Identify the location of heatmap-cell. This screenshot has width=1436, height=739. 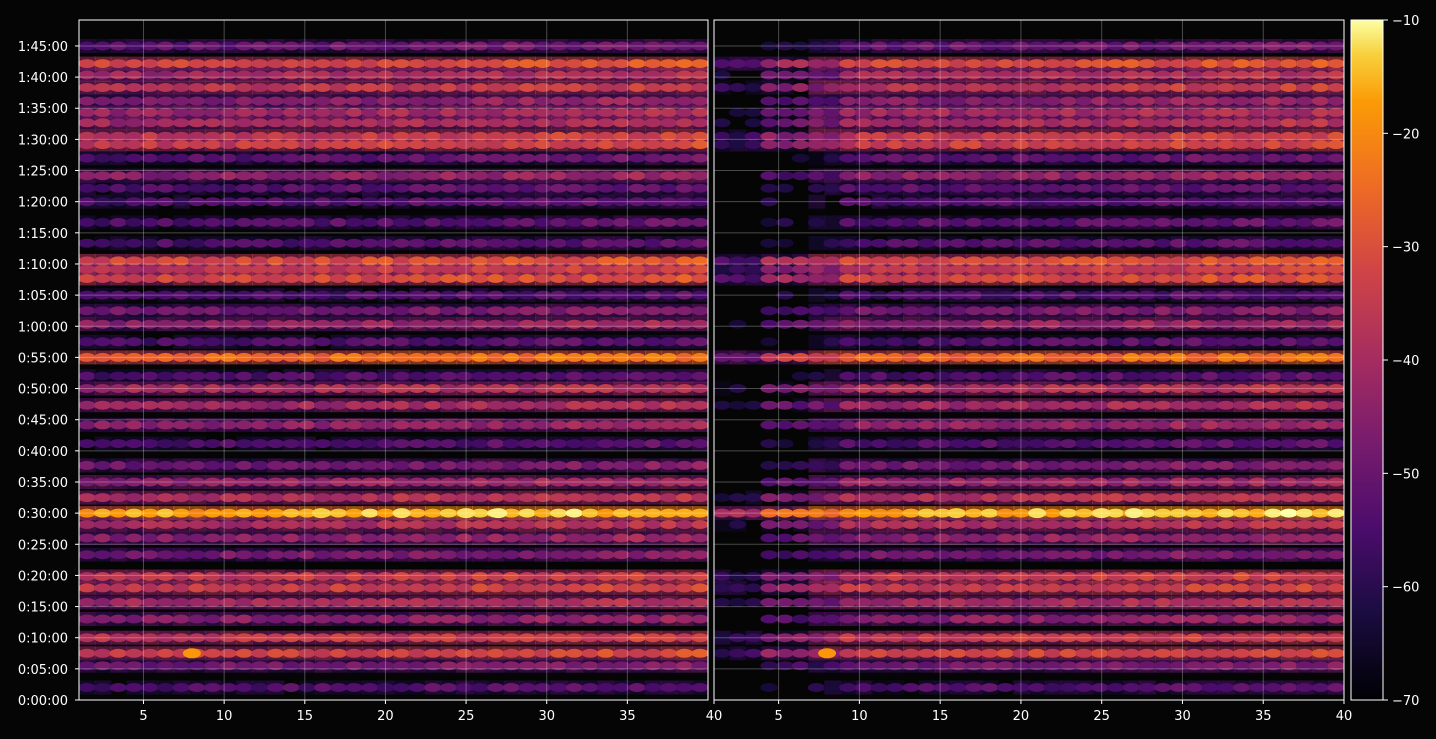
(817, 295).